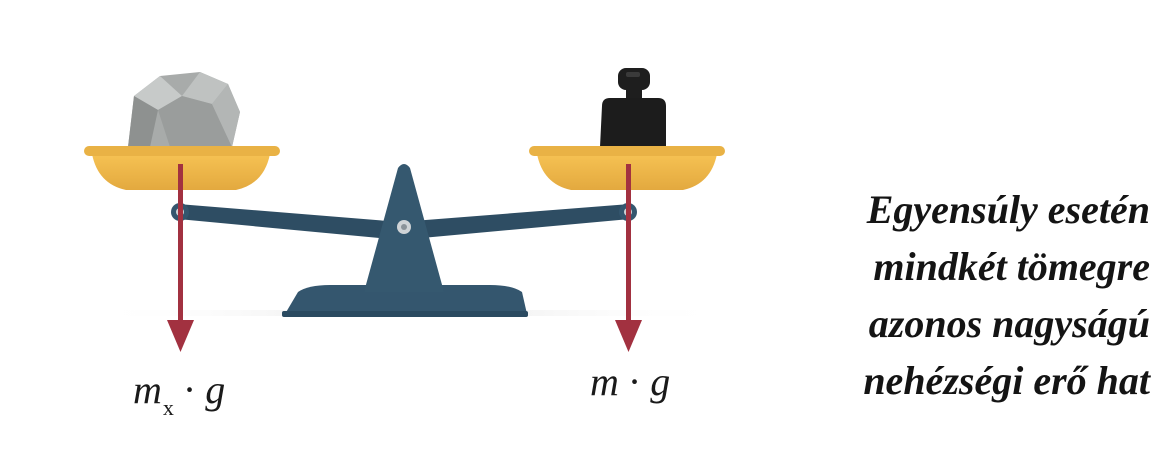 The image size is (1164, 455). Describe the element at coordinates (168, 407) in the screenshot. I see `mass-subscript: x` at that location.